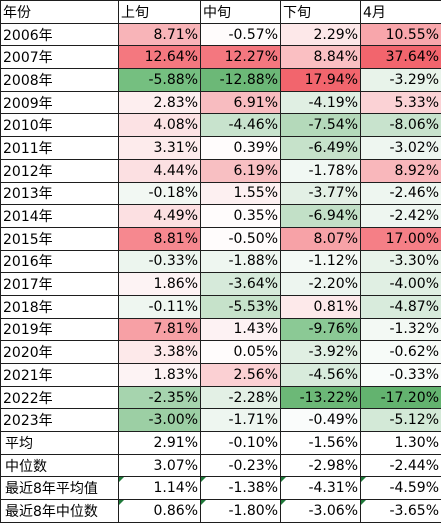 The height and width of the screenshot is (530, 441). What do you see at coordinates (159, 306) in the screenshot?
I see `value-cell: -0.11%` at bounding box center [159, 306].